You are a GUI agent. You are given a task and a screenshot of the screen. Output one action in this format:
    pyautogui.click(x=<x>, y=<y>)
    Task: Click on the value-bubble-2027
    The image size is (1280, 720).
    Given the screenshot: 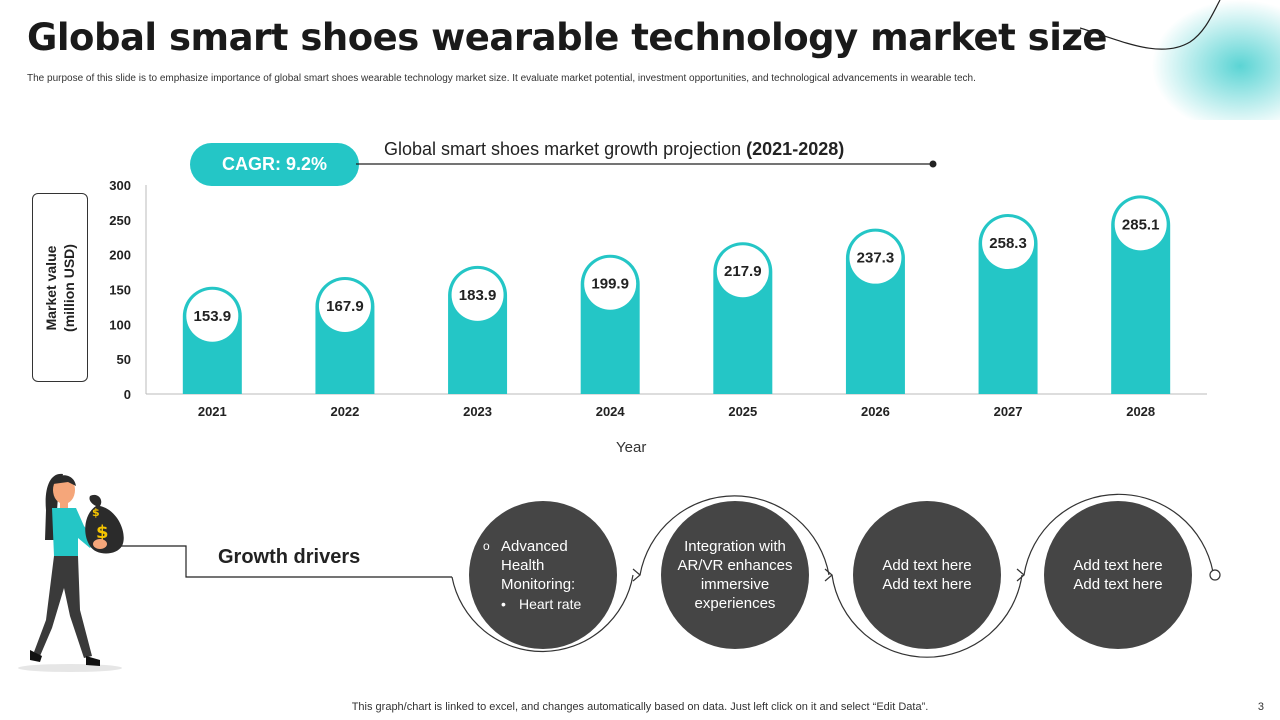 What is the action you would take?
    pyautogui.click(x=1008, y=243)
    